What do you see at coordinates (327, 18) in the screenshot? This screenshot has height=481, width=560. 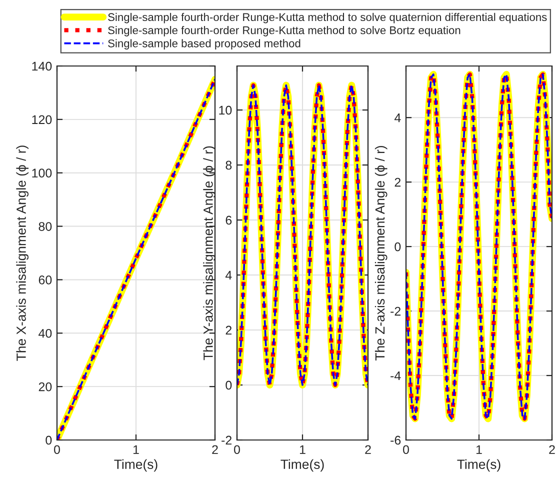 I see `legend-label: Single-sample fourth-order Runge-Kutta method to solve quaternion differential equations` at bounding box center [327, 18].